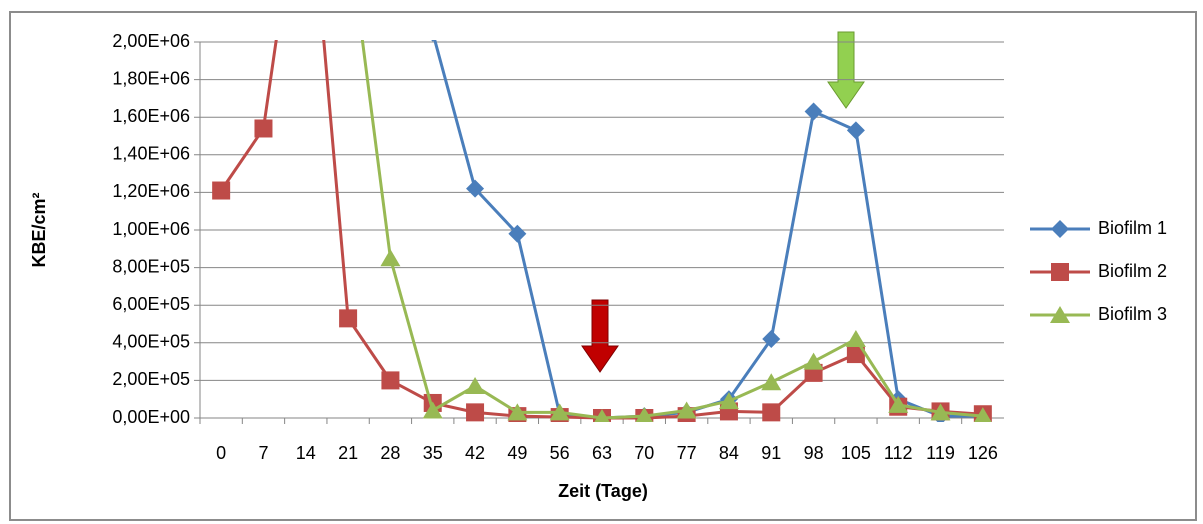 Image resolution: width=1203 pixels, height=524 pixels. I want to click on red-arrow, so click(600, 336).